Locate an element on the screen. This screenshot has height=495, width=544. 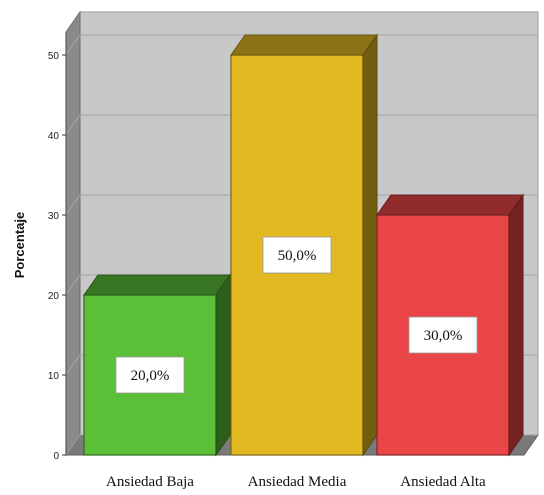
data-label: 20,0% is located at coordinates (150, 375).